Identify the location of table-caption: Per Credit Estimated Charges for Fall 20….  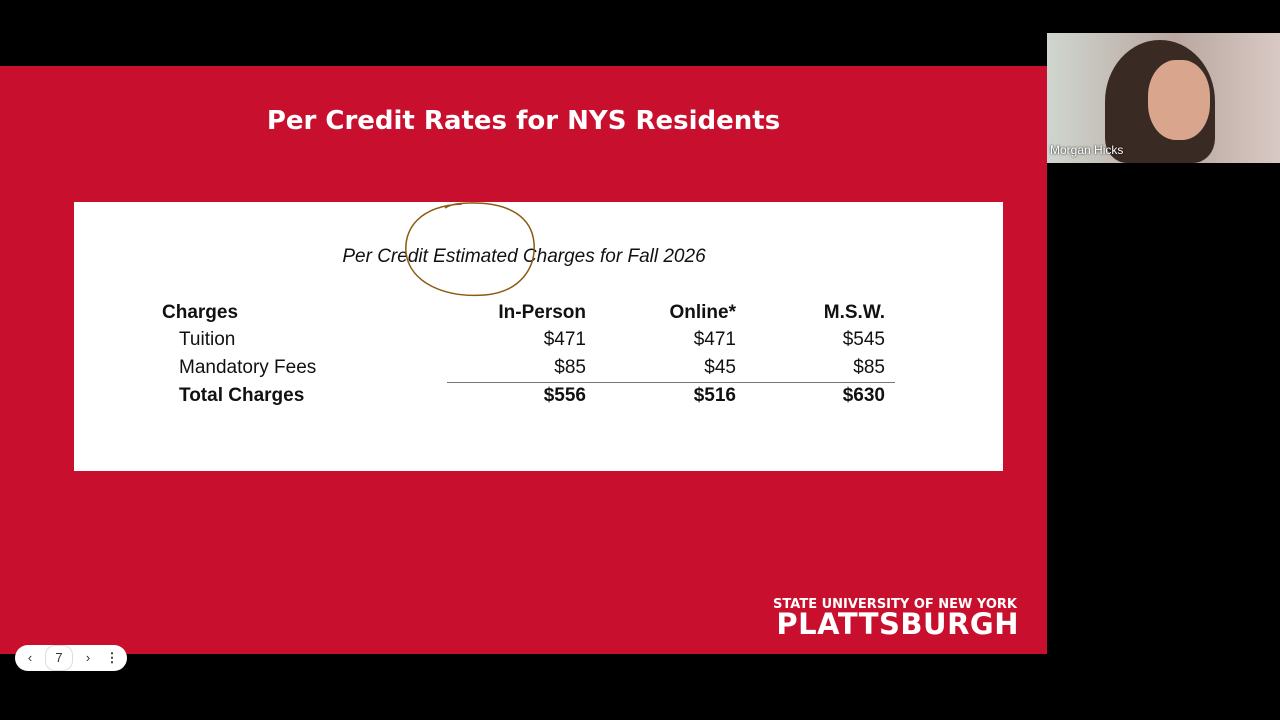
(524, 256).